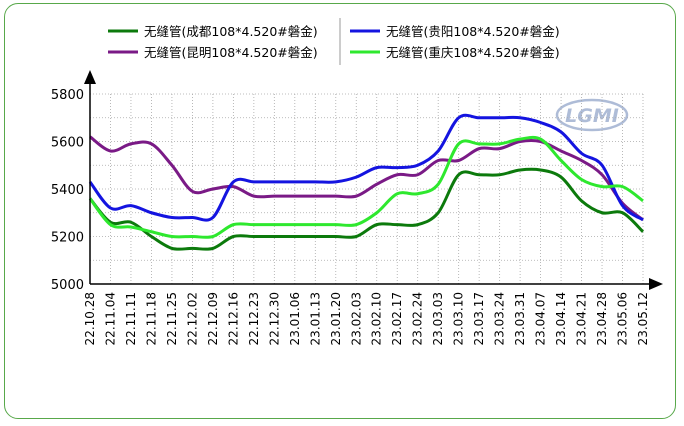  I want to click on x-tick-label: 23.05.06, so click(623, 318).